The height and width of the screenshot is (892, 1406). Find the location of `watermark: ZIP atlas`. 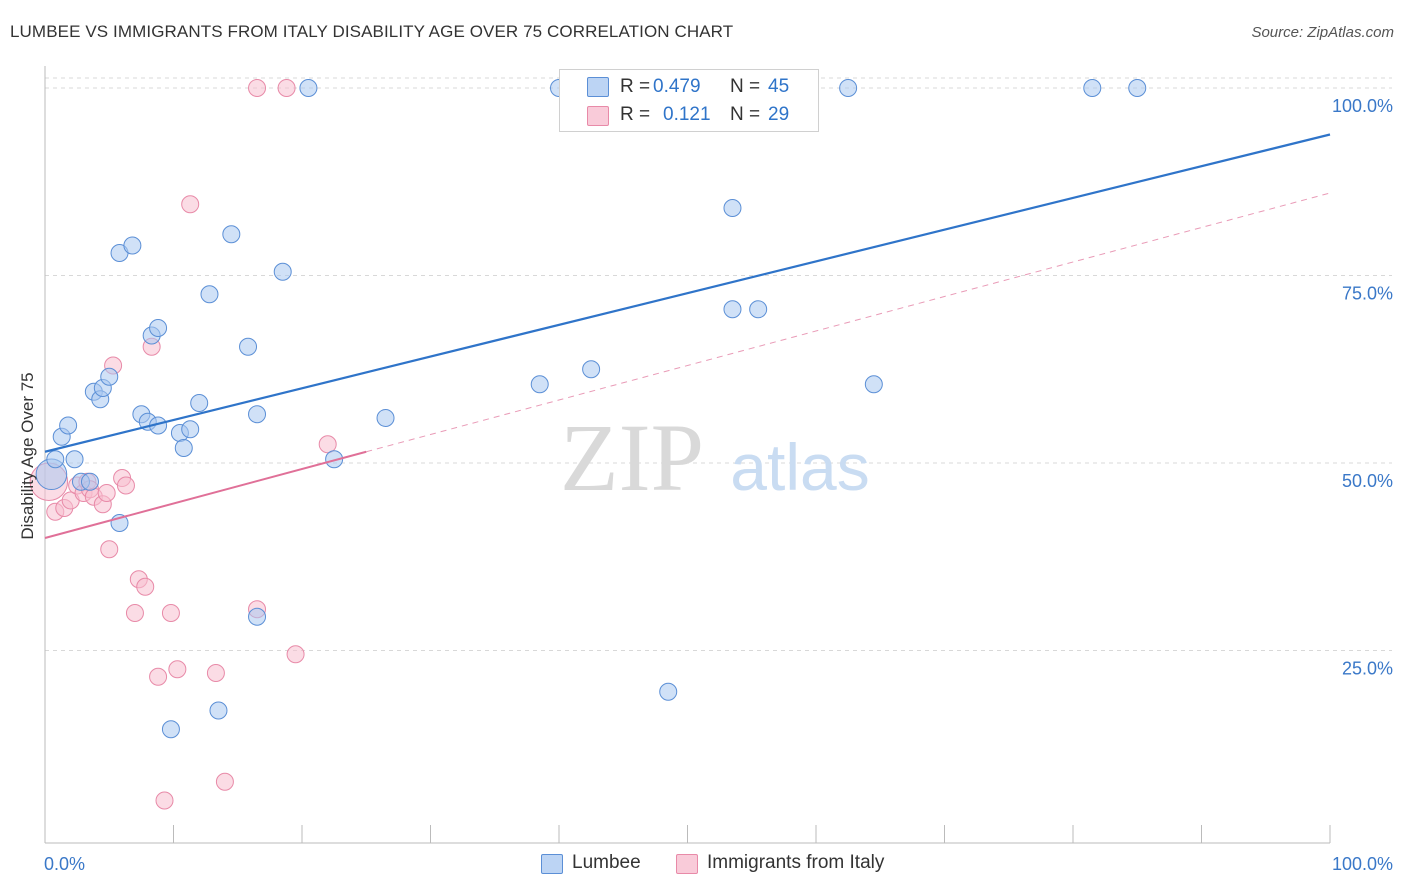

watermark: ZIP atlas is located at coordinates (715, 457).